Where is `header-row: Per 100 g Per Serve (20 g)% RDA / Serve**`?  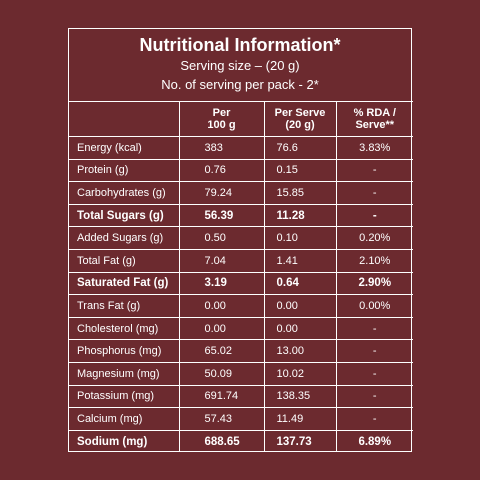 header-row: Per 100 g Per Serve (20 g)% RDA / Serve** is located at coordinates (241, 119).